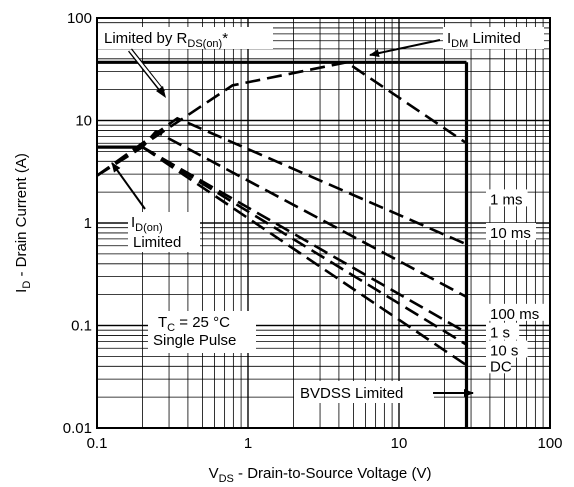 The image size is (574, 487). What do you see at coordinates (147, 72) in the screenshot?
I see `rds-arrow-inner` at bounding box center [147, 72].